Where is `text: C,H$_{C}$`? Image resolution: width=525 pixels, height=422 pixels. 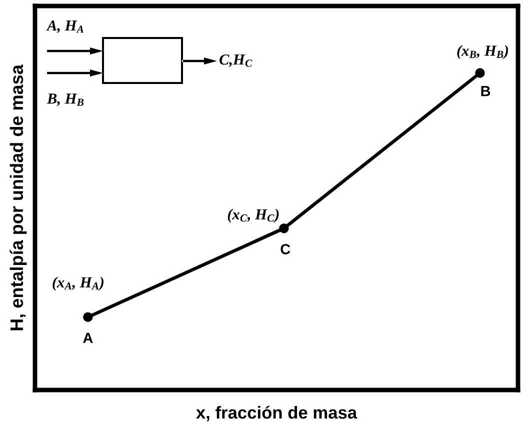 text: C,H$_{C}$ is located at coordinates (236, 60).